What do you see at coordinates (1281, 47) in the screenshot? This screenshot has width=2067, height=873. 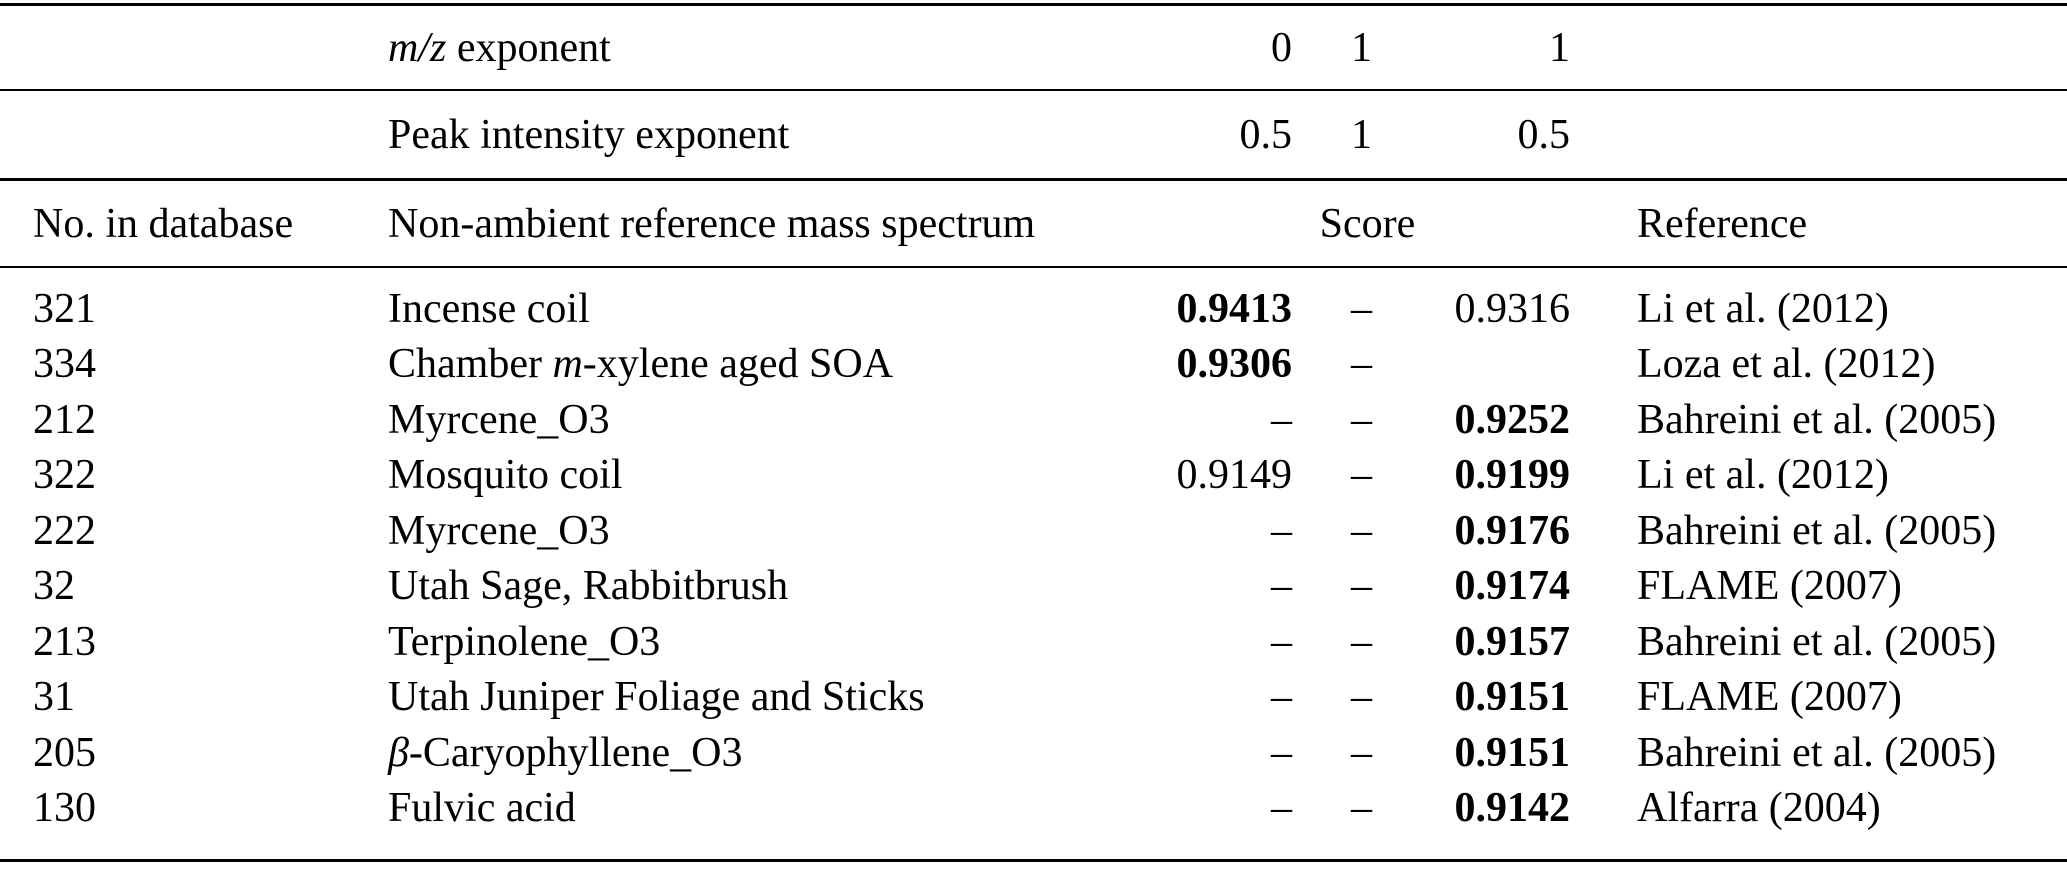 I see `mz-exponent-value-1: 0` at bounding box center [1281, 47].